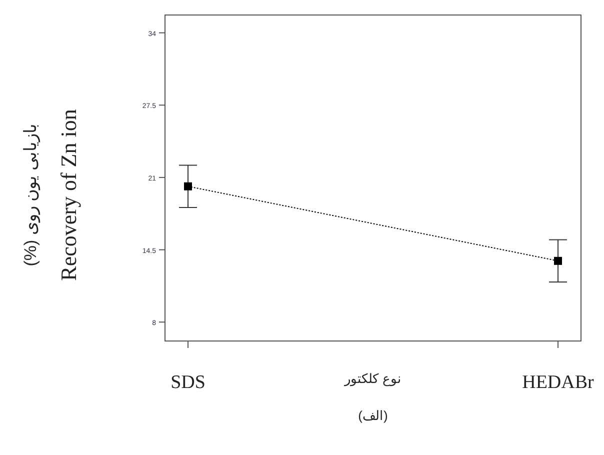 The width and height of the screenshot is (604, 455). I want to click on text: (الف), so click(373, 415).